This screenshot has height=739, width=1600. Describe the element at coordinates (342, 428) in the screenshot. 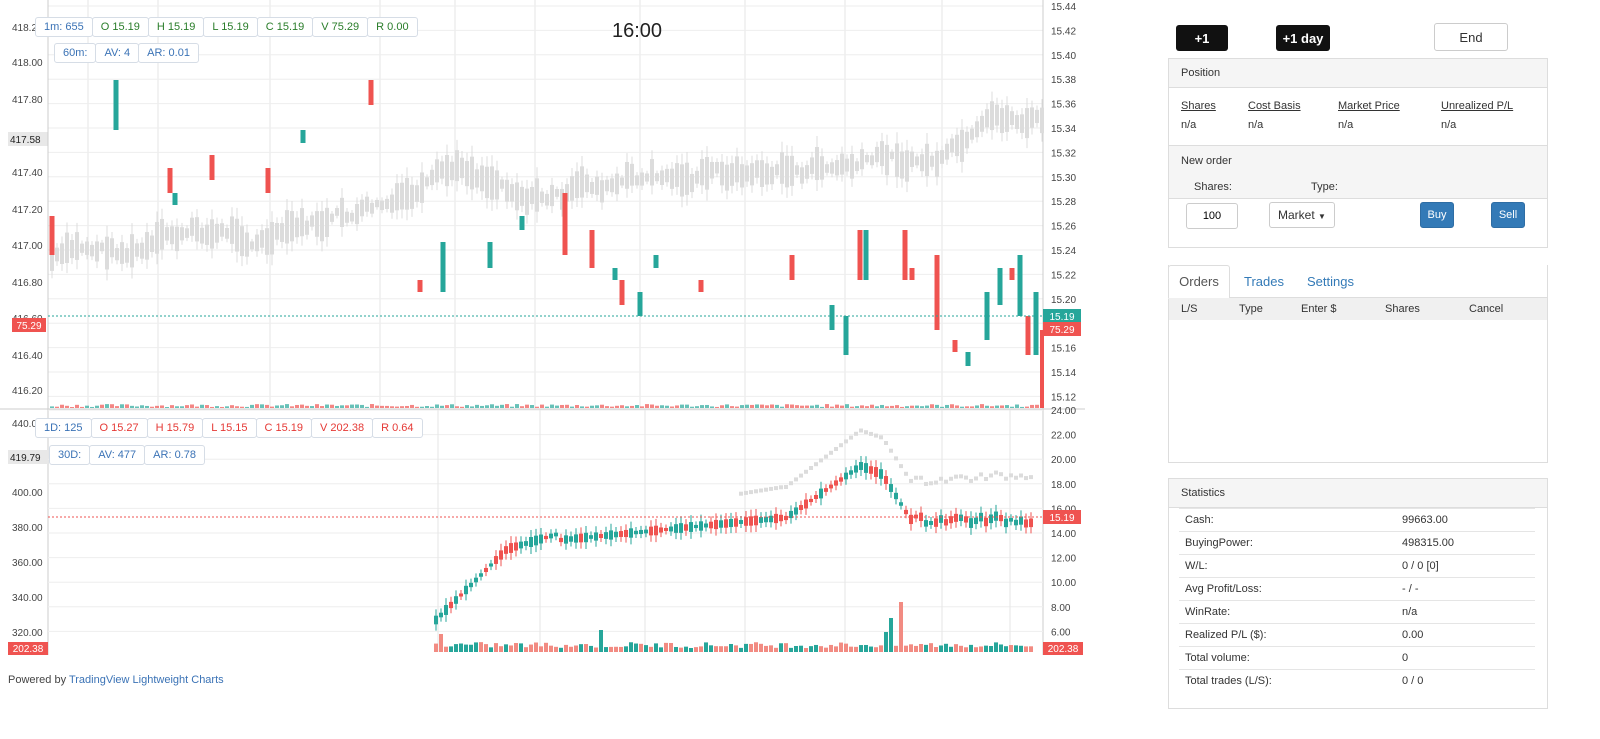

I see `legend-volume: V 202.38` at that location.